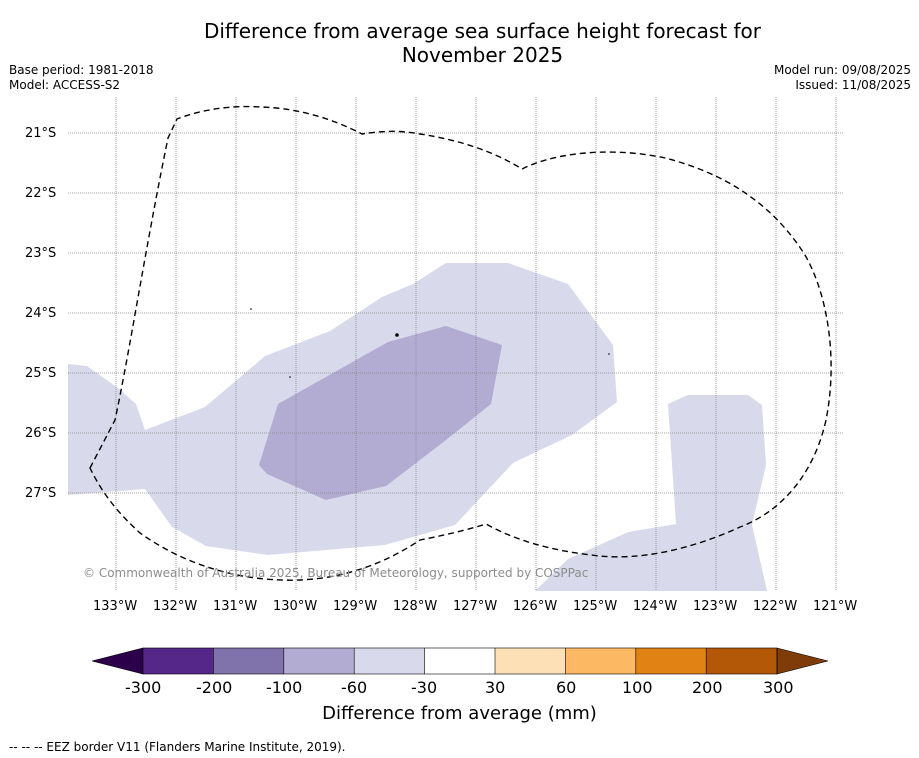 This screenshot has width=919, height=758. I want to click on colorbar-tick: 200, so click(707, 687).